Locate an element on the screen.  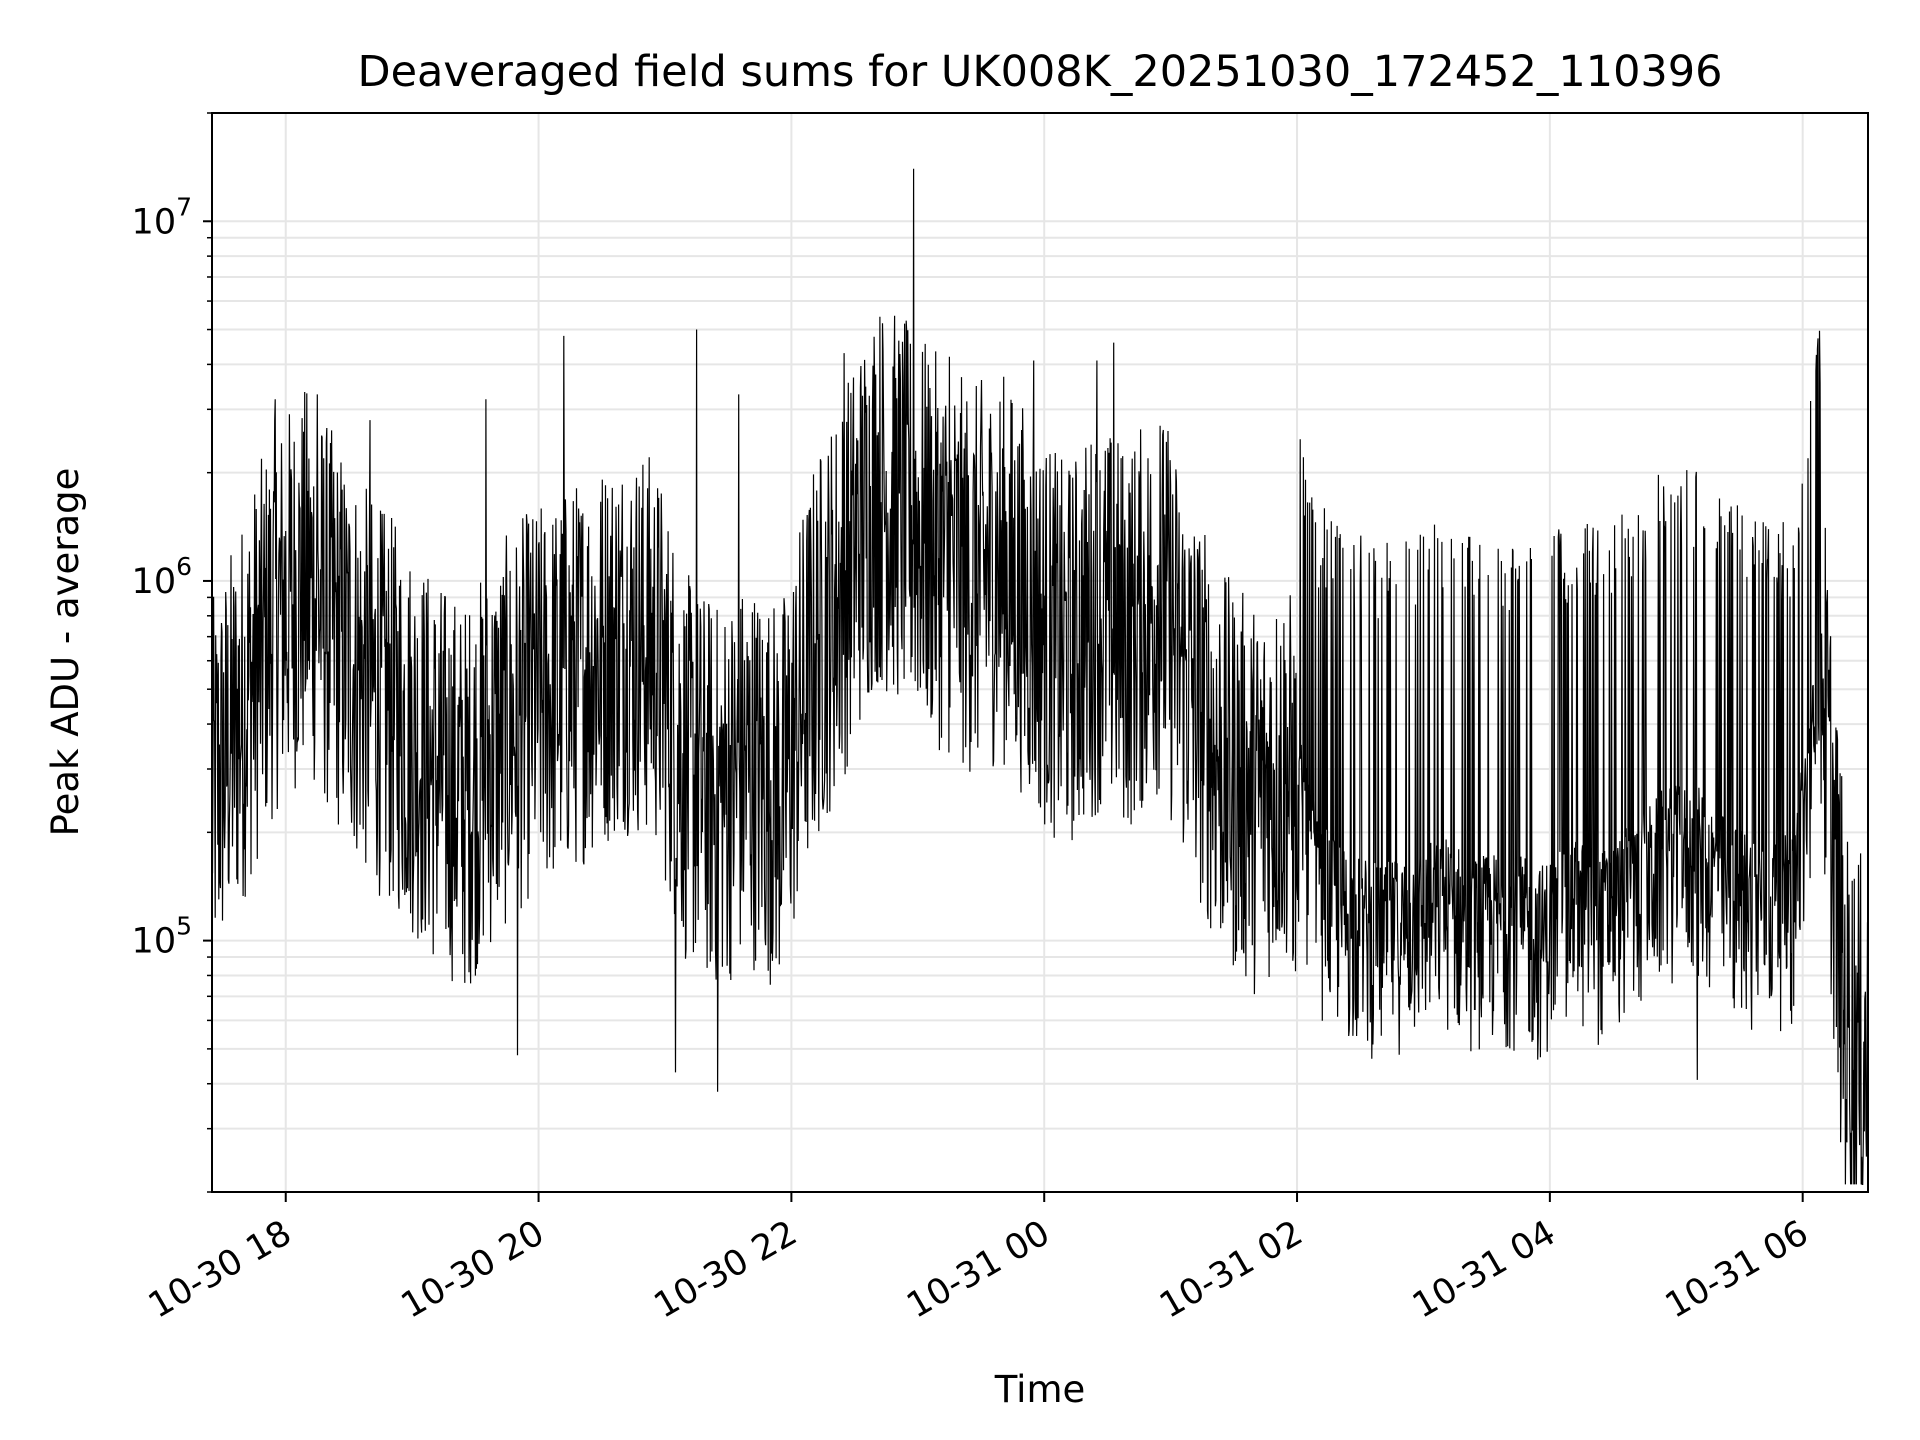
y-tick-exponent: 5 is located at coordinates (184, 926).